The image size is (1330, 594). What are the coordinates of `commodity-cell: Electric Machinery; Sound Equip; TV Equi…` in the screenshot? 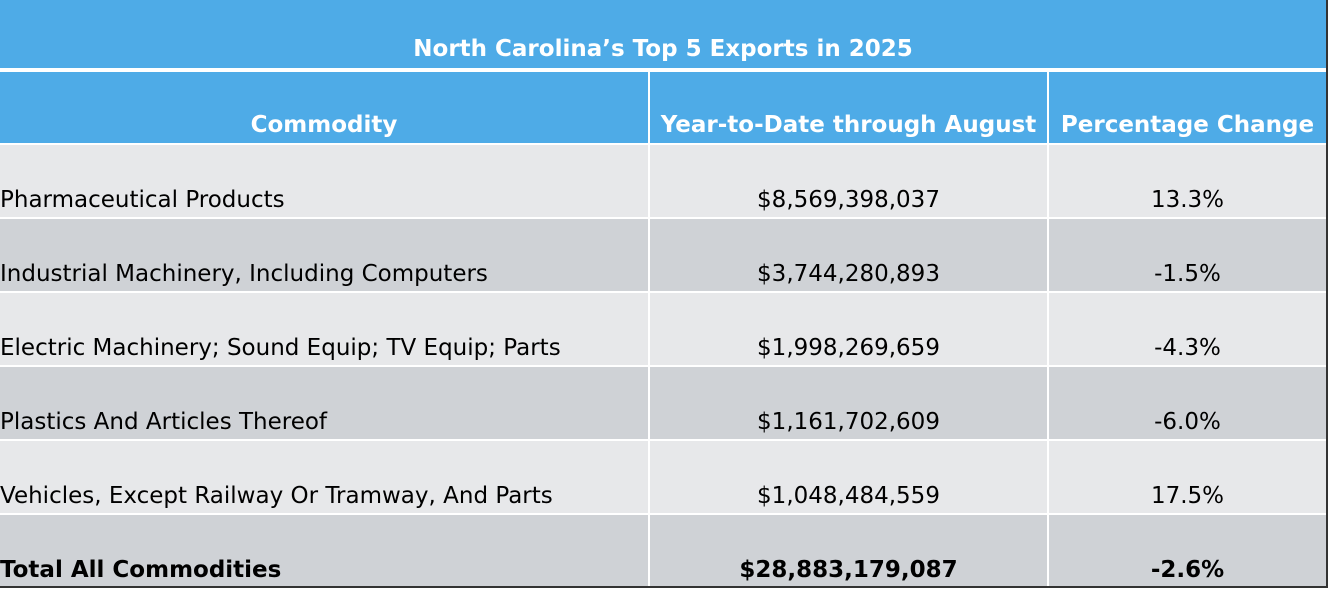 It's located at (280, 348).